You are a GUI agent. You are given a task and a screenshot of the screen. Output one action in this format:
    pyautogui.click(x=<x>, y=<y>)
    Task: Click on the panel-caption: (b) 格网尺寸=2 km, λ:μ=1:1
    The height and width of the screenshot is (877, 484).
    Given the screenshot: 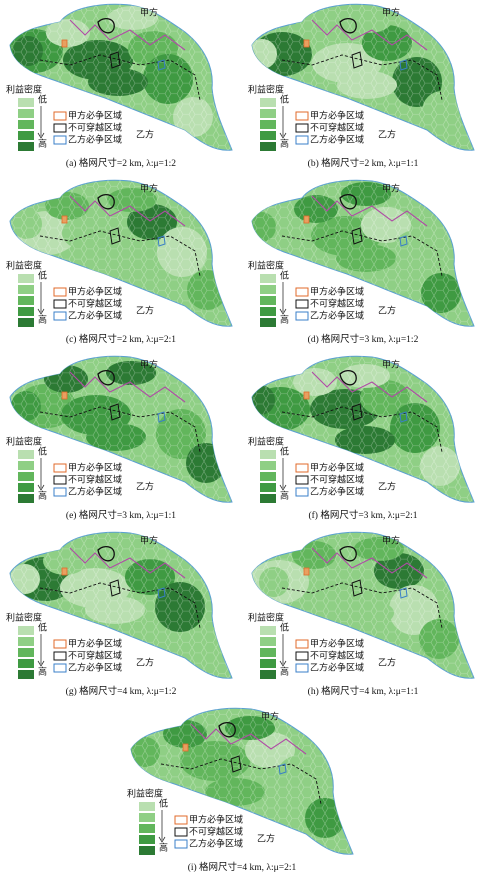 What is the action you would take?
    pyautogui.click(x=363, y=163)
    